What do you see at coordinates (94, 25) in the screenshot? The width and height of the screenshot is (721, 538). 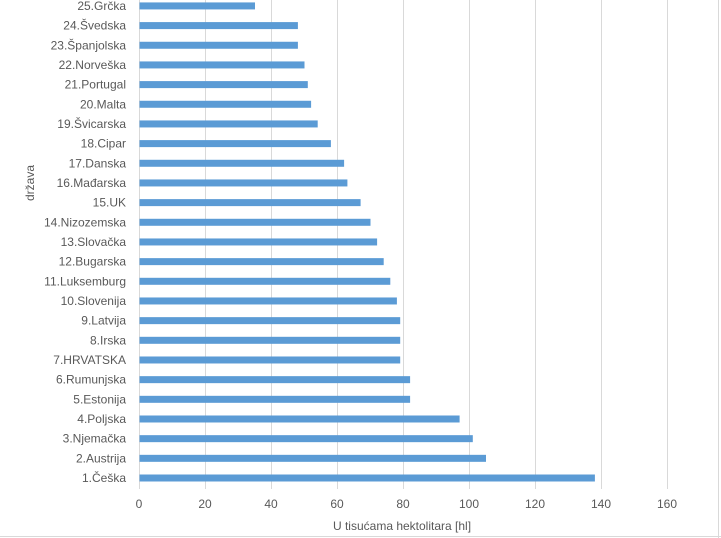 I see `category-label: 24.Švedska` at bounding box center [94, 25].